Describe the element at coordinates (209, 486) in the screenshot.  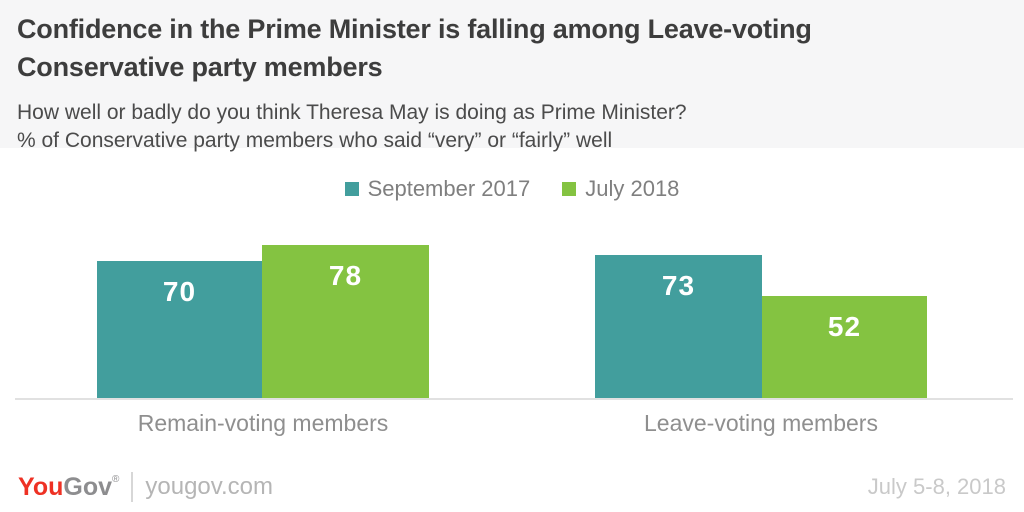
I see `yougov-url: yougov.com` at that location.